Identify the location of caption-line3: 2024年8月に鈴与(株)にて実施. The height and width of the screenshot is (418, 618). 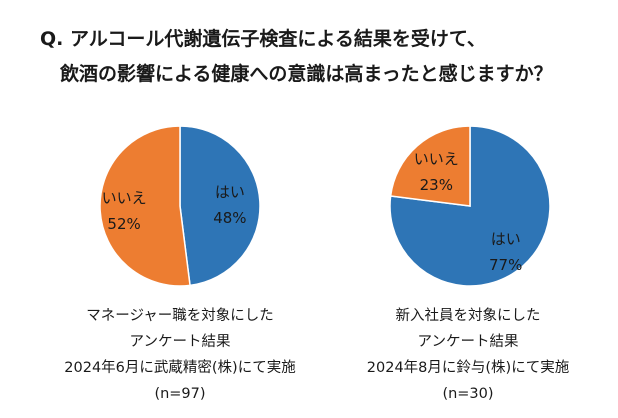
(468, 368).